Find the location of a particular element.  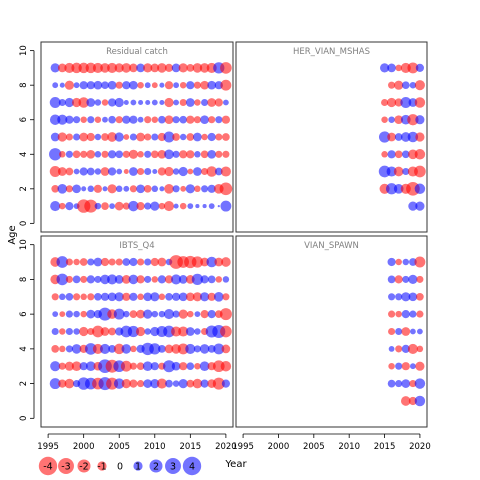

y-tick-label: 6 is located at coordinates (24, 313).